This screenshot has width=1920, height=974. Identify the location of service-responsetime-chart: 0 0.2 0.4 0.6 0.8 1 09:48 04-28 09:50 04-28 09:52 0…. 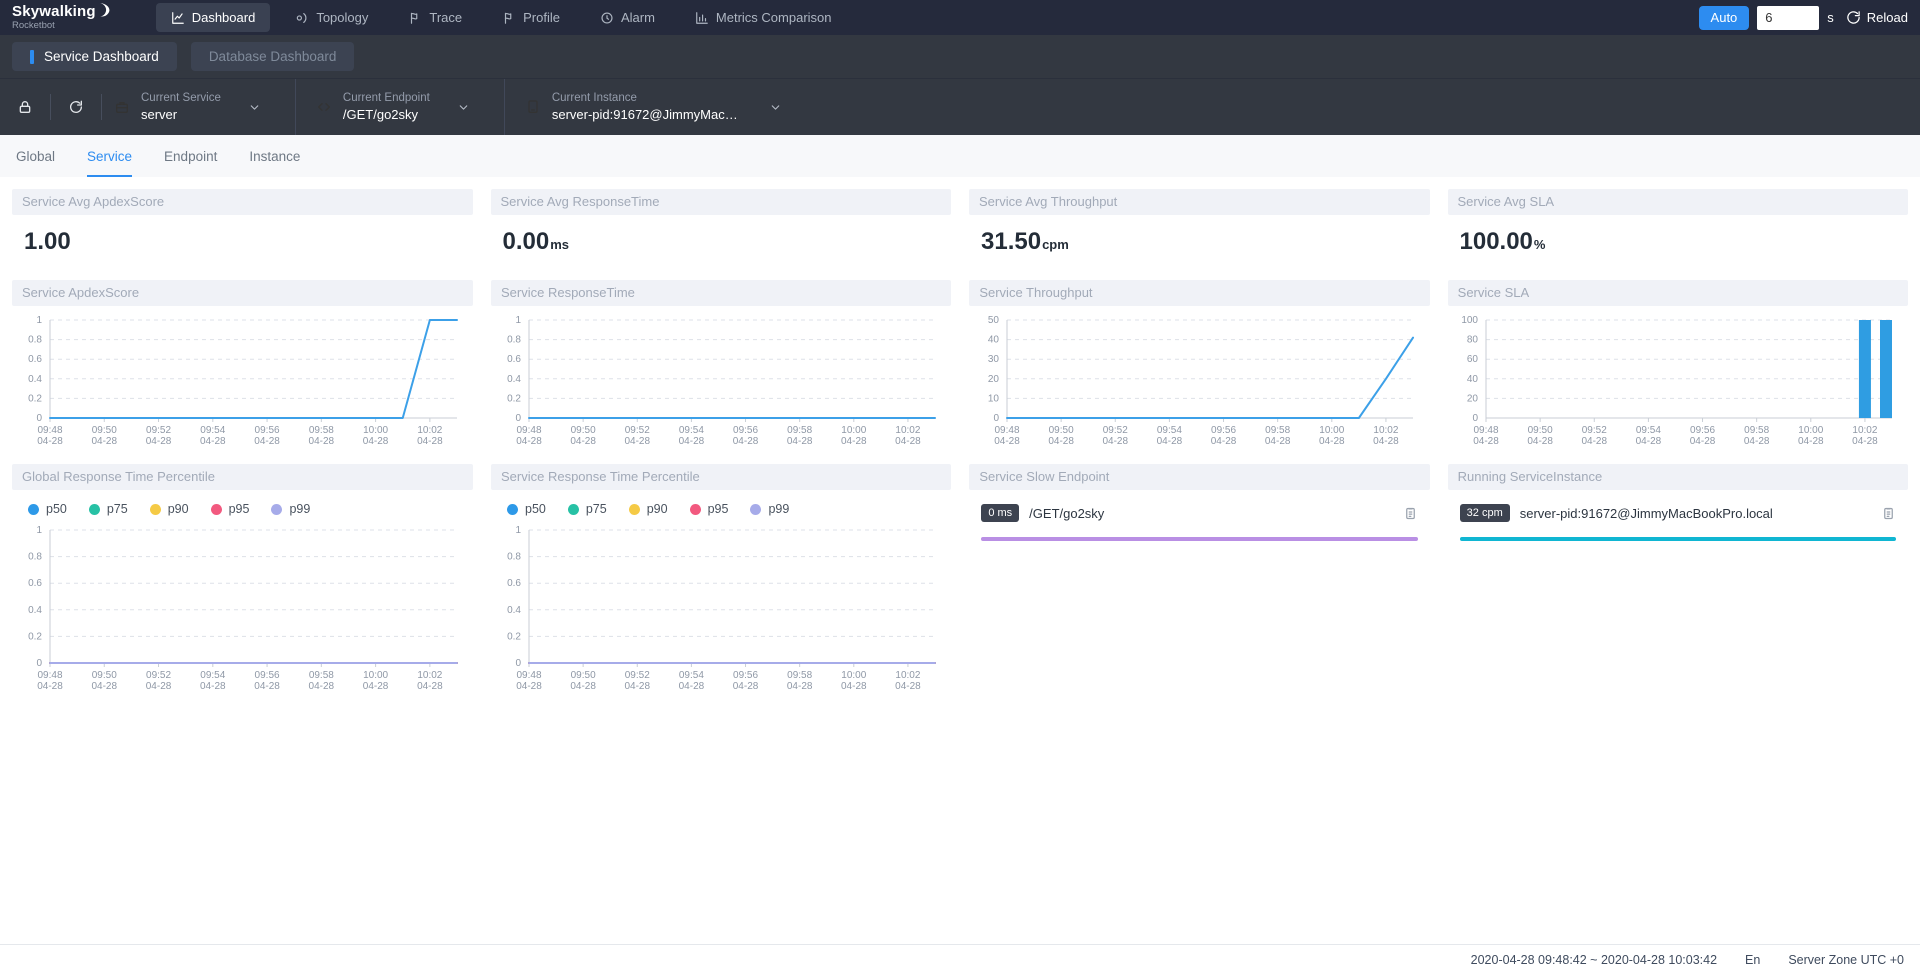
(721, 380).